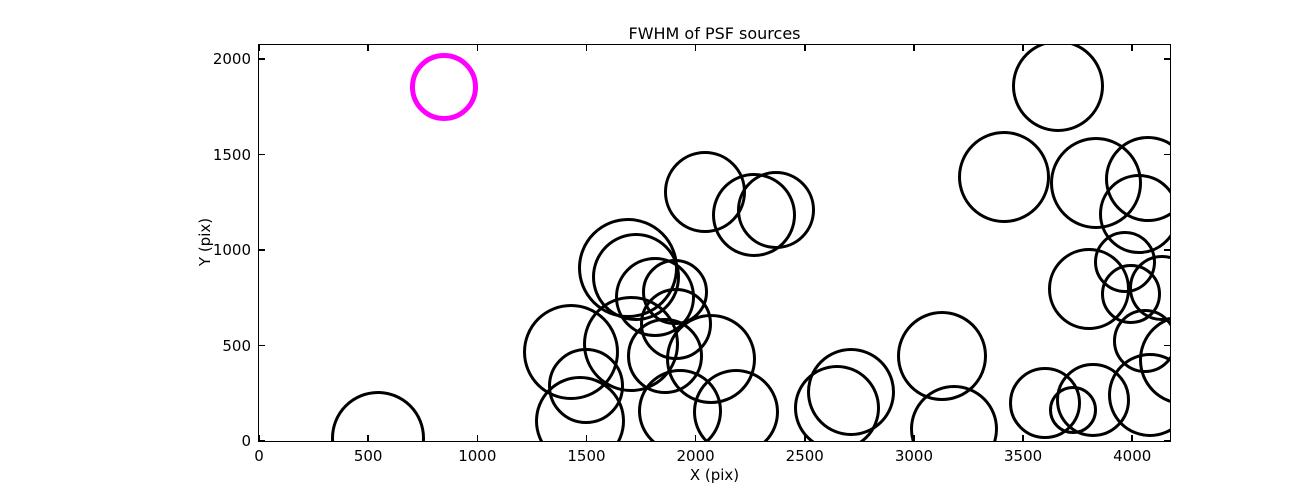 The width and height of the screenshot is (1300, 490). What do you see at coordinates (368, 456) in the screenshot?
I see `x-tick-label: 500` at bounding box center [368, 456].